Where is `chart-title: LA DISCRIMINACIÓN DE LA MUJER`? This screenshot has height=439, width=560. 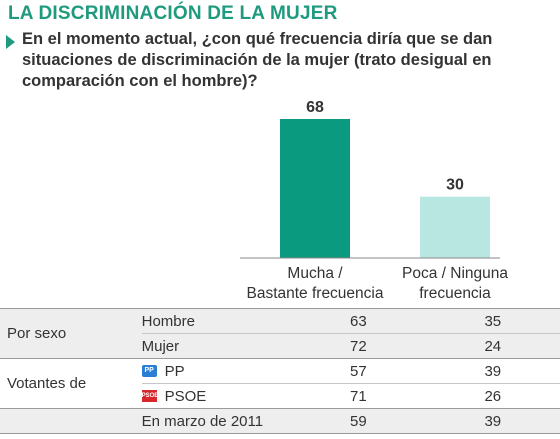 chart-title: LA DISCRIMINACIÓN DE LA MUJER is located at coordinates (173, 13).